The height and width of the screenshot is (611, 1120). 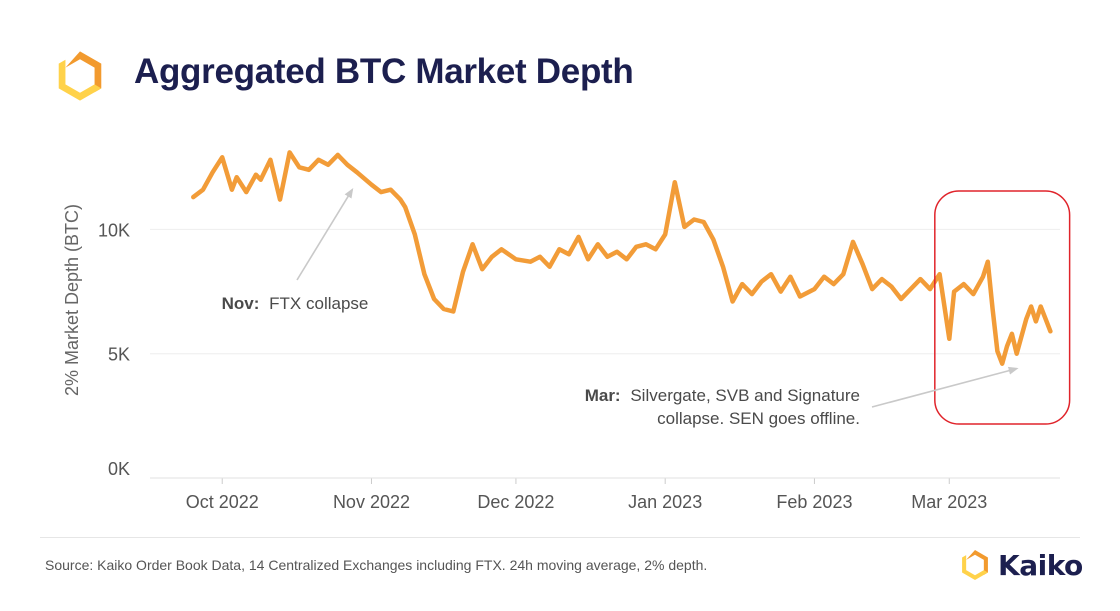 I want to click on x-tick-label: Mar 2023, so click(x=949, y=502).